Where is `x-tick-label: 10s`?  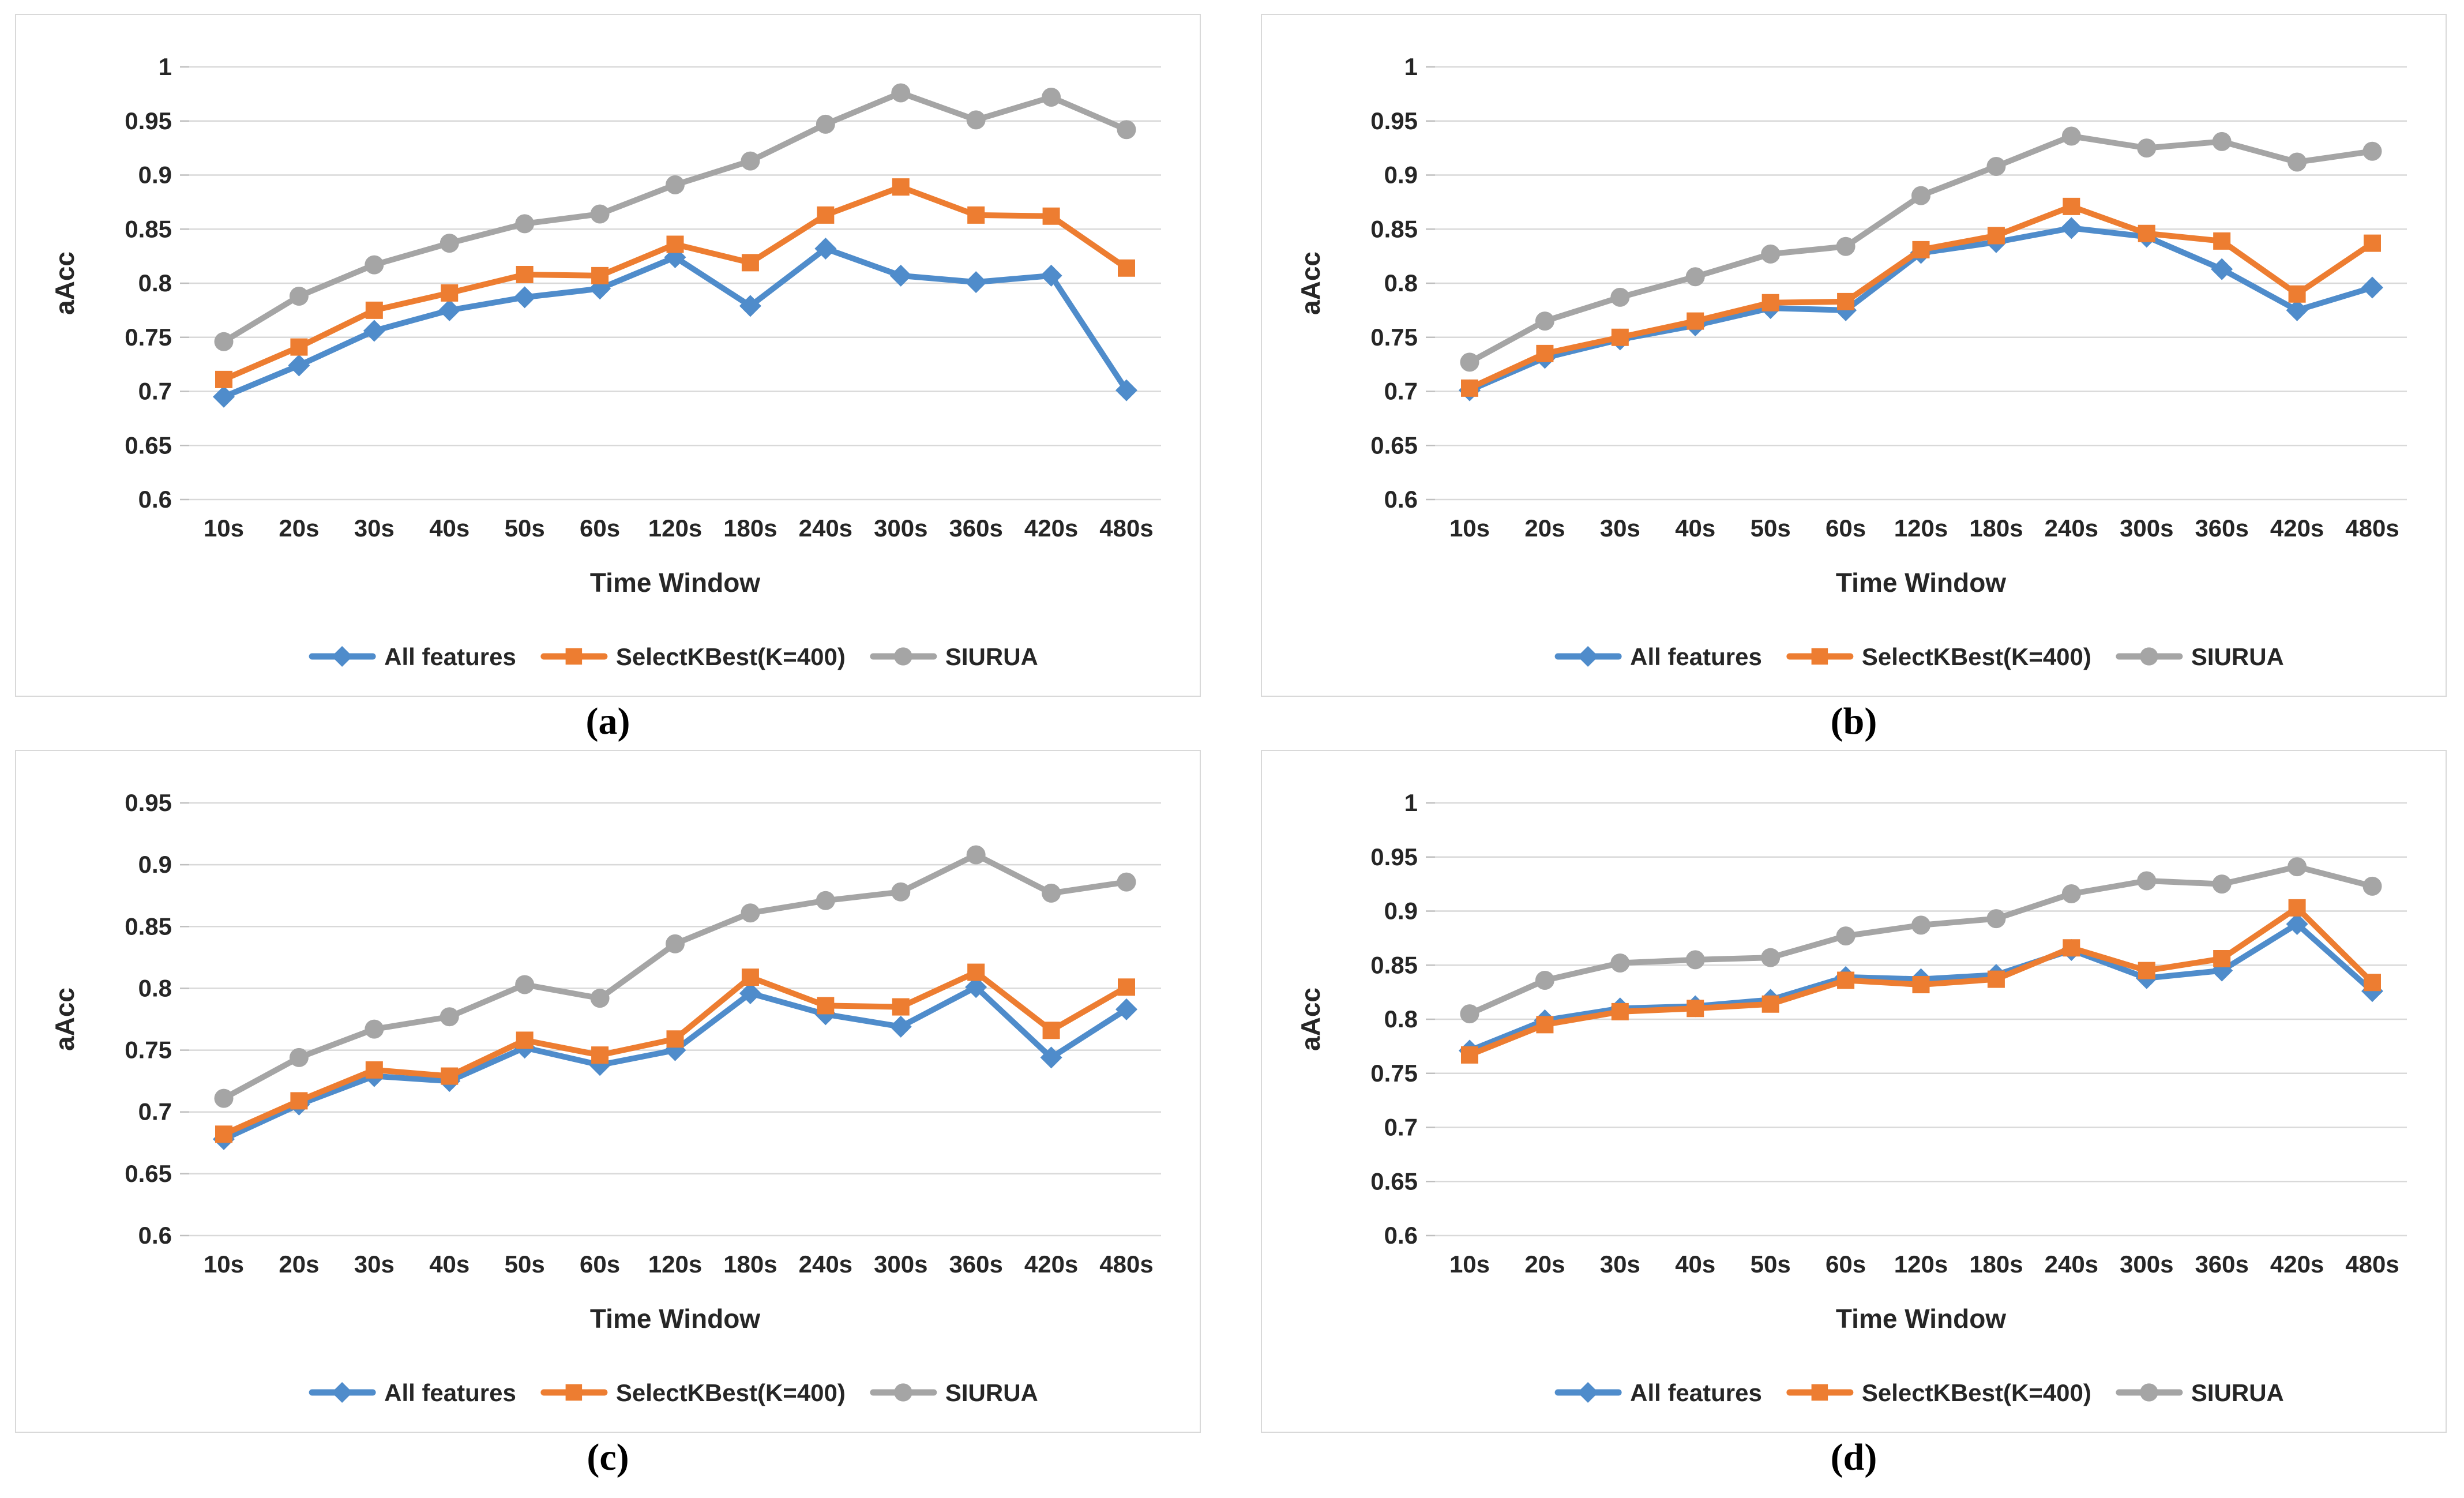
x-tick-label: 10s is located at coordinates (224, 1264).